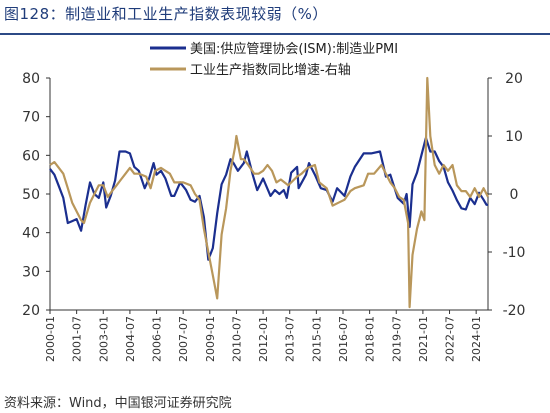  Describe the element at coordinates (316, 339) in the screenshot. I see `x-tick-label: 2015-01` at that location.